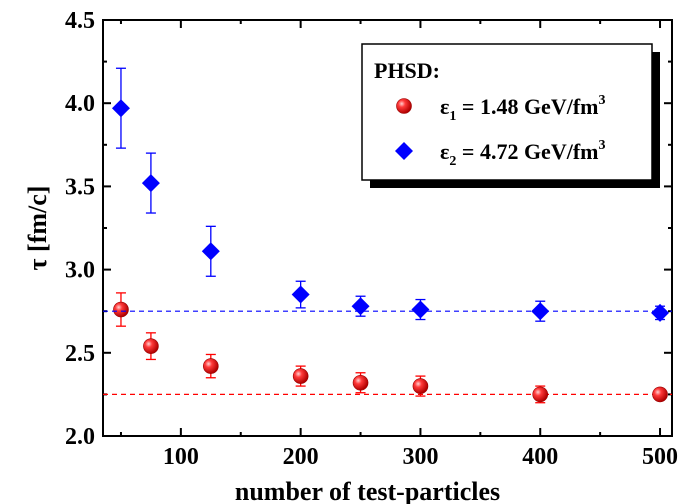 This screenshot has width=691, height=504. Describe the element at coordinates (301, 457) in the screenshot. I see `x-tick-label: 200` at that location.